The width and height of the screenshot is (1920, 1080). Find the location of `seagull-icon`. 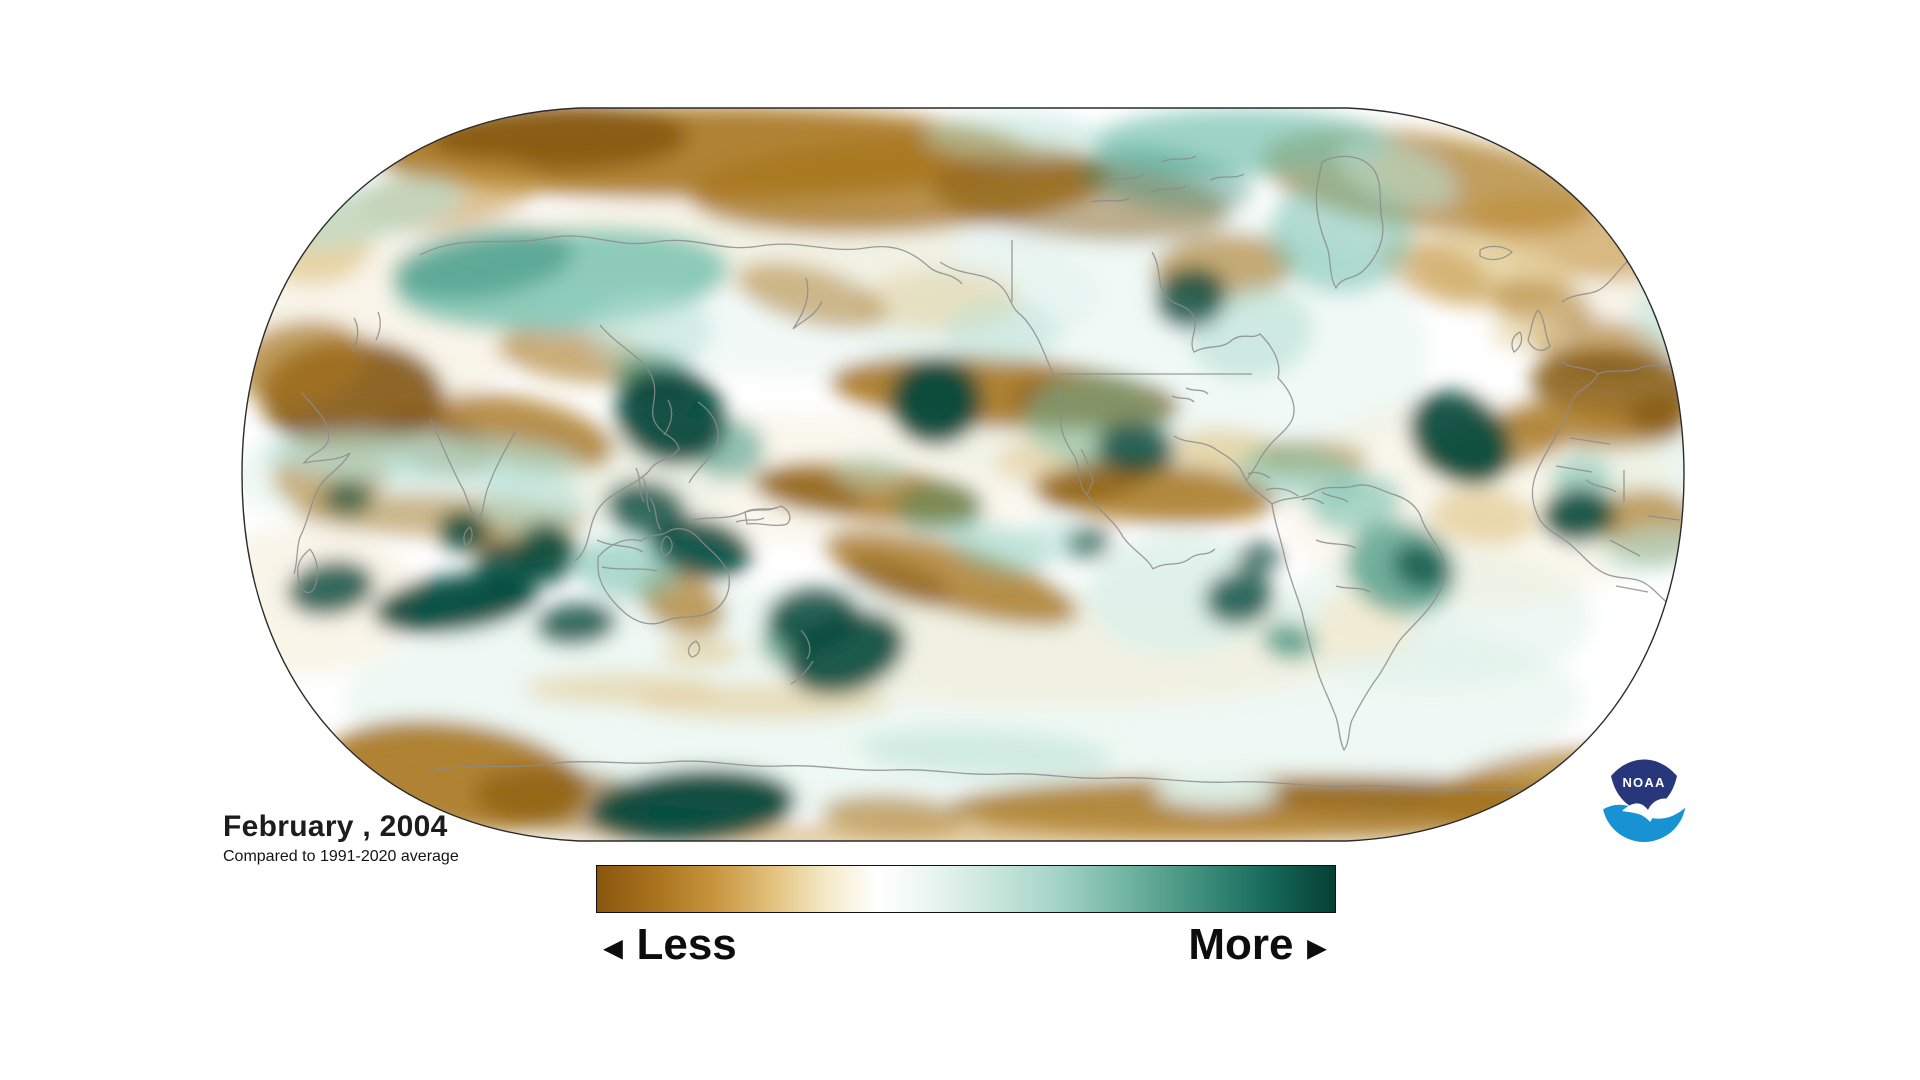

seagull-icon is located at coordinates (1645, 810).